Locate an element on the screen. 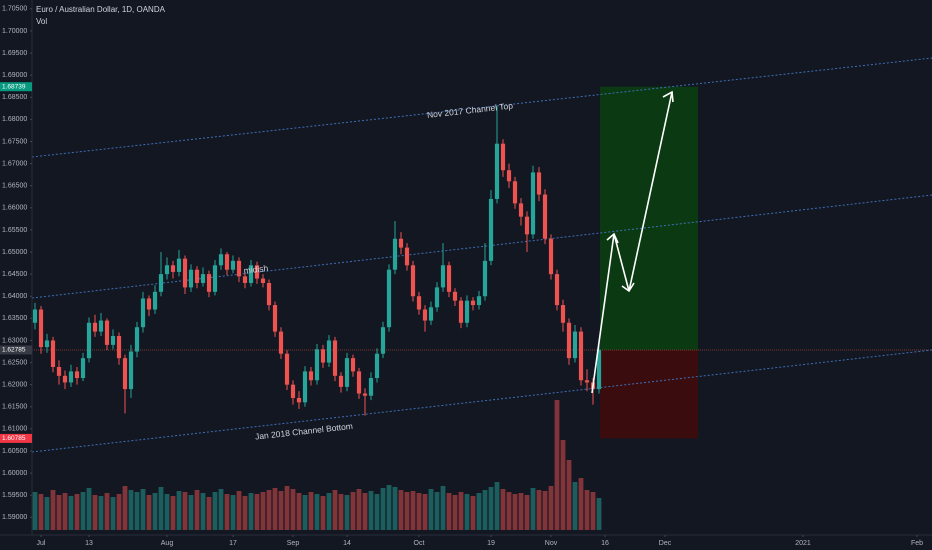 The image size is (932, 550). y-tick-label: 1.60000 is located at coordinates (14, 473).